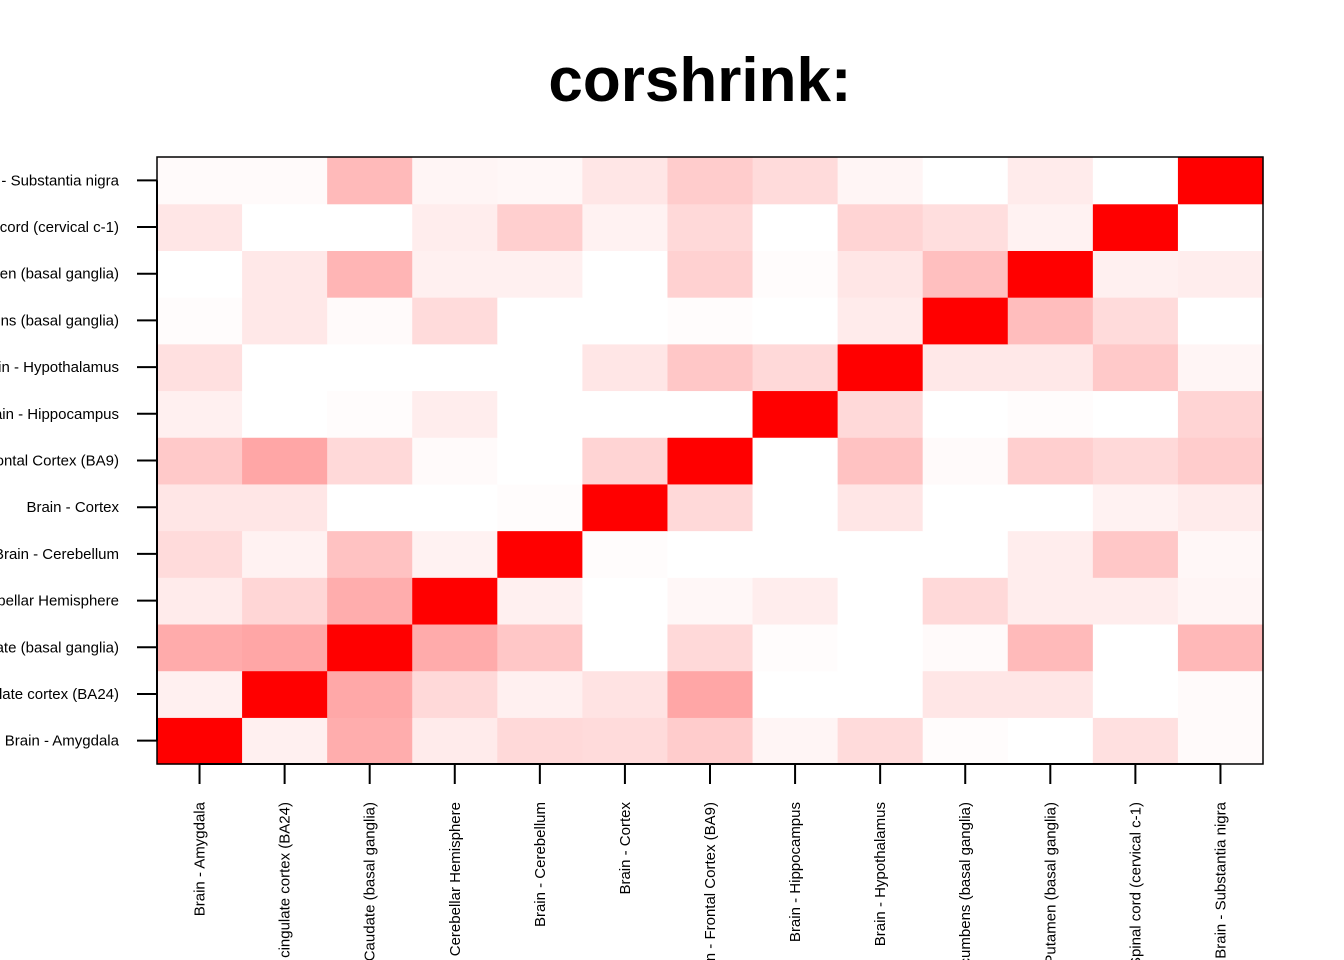 Image resolution: width=1344 pixels, height=960 pixels. Describe the element at coordinates (1050, 367) in the screenshot. I see `heatmap-cell-r8-c10` at that location.